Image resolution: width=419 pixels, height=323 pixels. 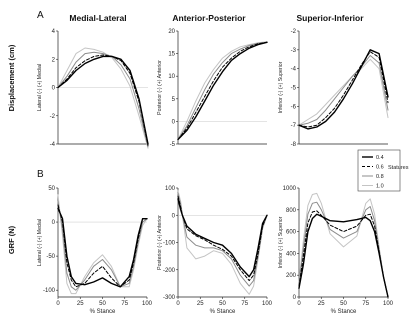 I want to click on column-title-medial-lateral: Medial-Lateral, so click(x=97, y=18).